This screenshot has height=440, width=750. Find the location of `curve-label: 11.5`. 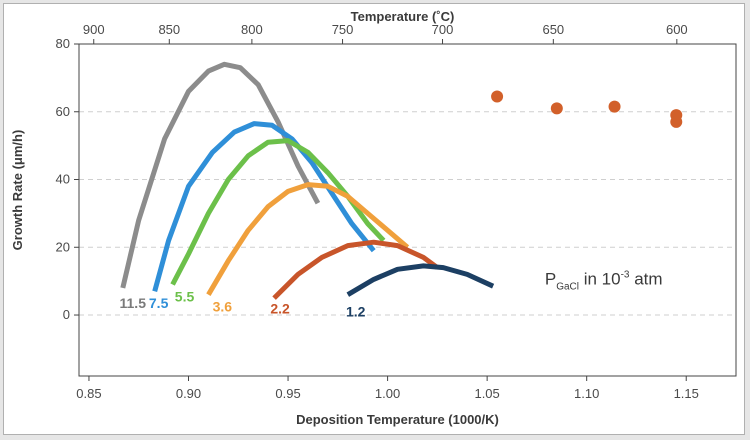

curve-label: 11.5 is located at coordinates (133, 303).